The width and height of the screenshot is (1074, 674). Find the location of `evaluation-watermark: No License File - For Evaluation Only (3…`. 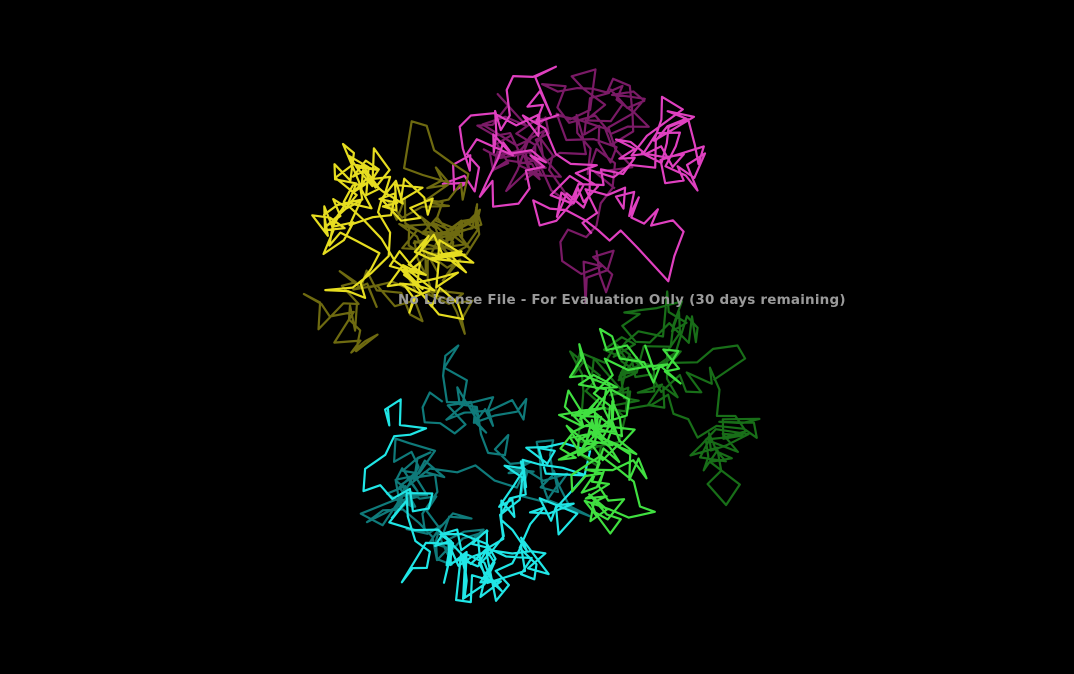

evaluation-watermark: No License File - For Evaluation Only (3… is located at coordinates (622, 300).